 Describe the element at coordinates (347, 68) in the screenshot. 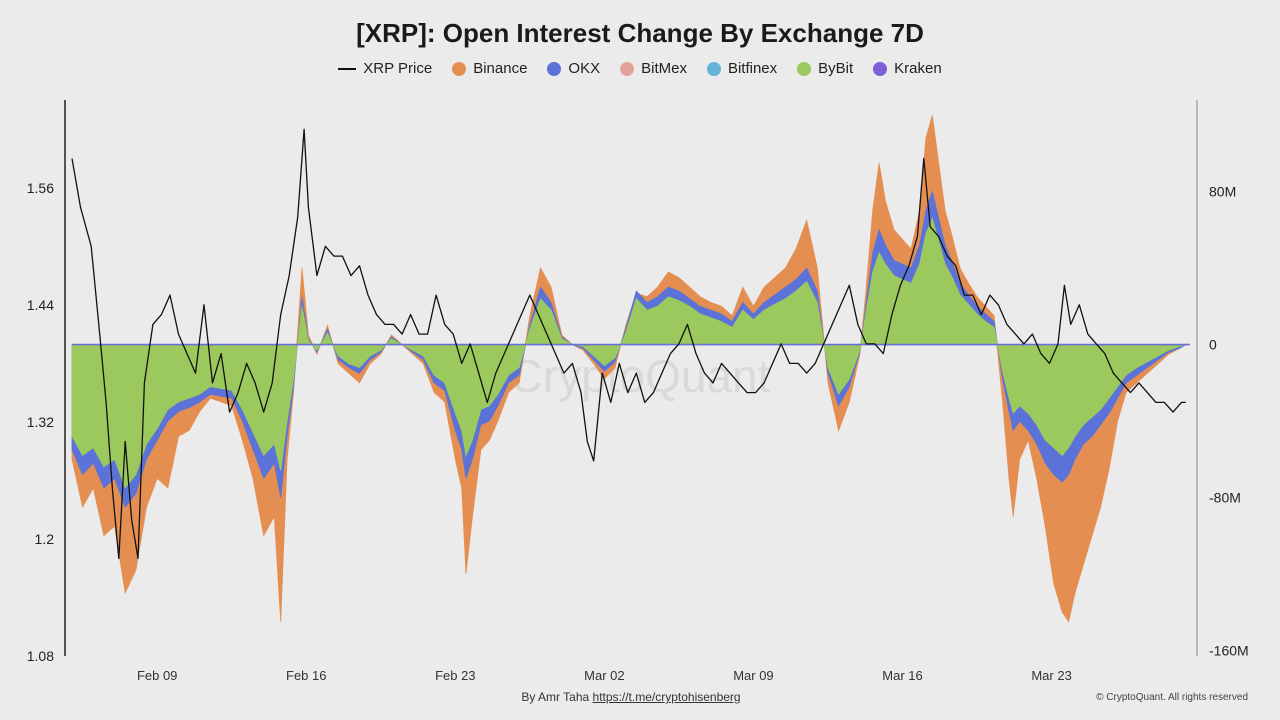

I see `legend-line-icon` at that location.